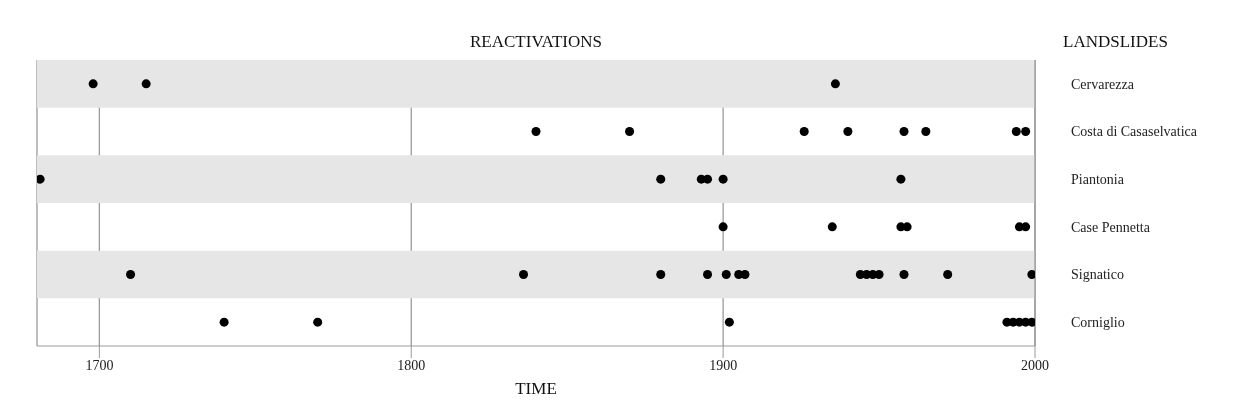 The width and height of the screenshot is (1233, 412). Describe the element at coordinates (1103, 84) in the screenshot. I see `y-tick-label: Cervarezza` at that location.